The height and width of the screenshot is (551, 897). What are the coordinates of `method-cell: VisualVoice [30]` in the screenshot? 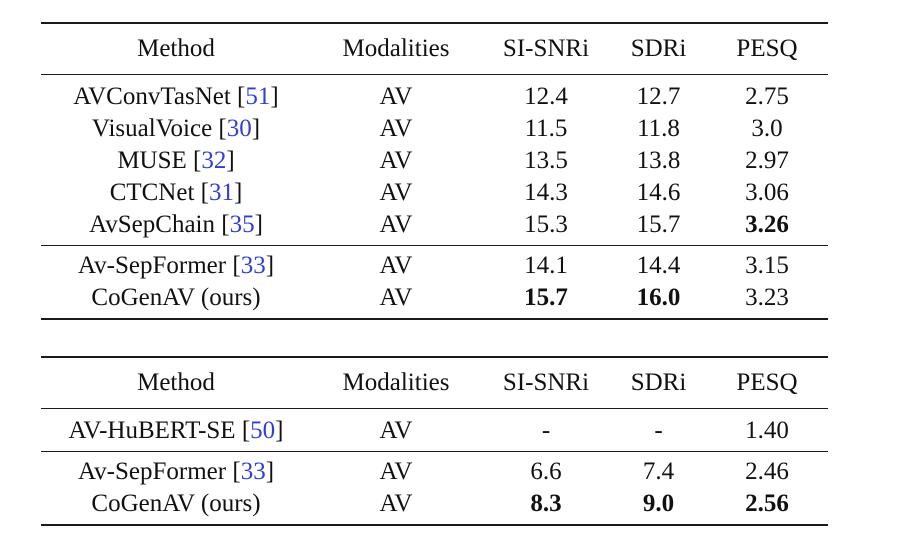 It's located at (176, 128).